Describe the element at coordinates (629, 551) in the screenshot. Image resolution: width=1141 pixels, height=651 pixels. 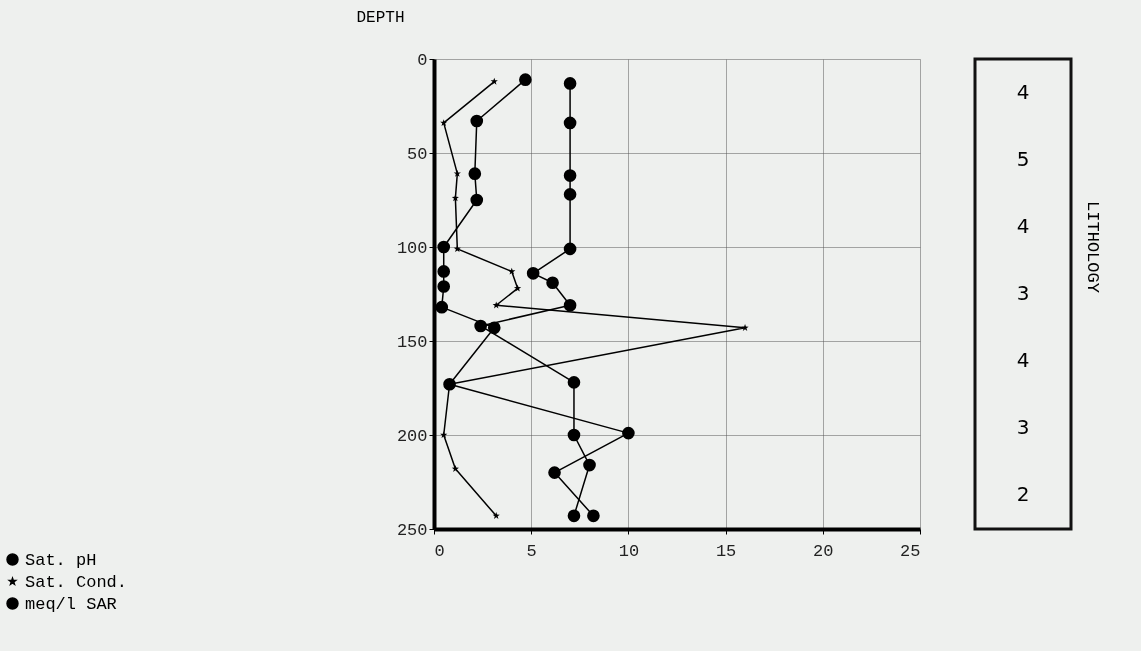
I see `x-tick-label: 10` at that location.